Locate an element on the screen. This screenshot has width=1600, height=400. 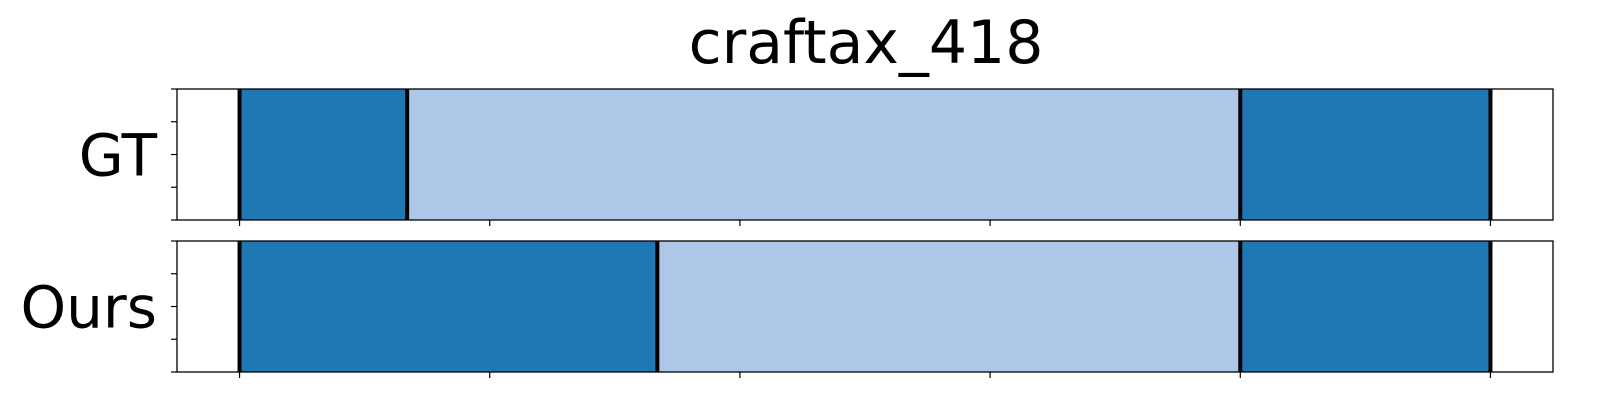
chart-title: craftax_418 is located at coordinates (866, 43).